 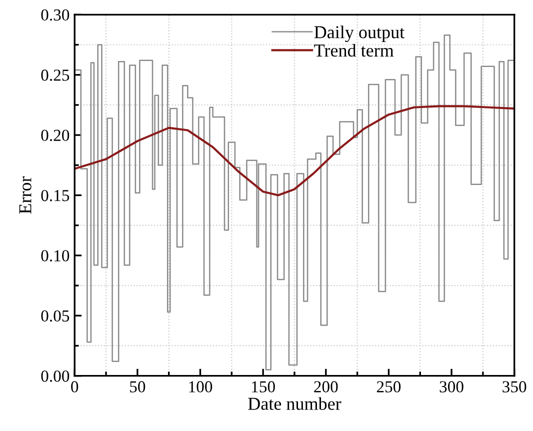 I want to click on x-tick-label: 50, so click(x=138, y=386).